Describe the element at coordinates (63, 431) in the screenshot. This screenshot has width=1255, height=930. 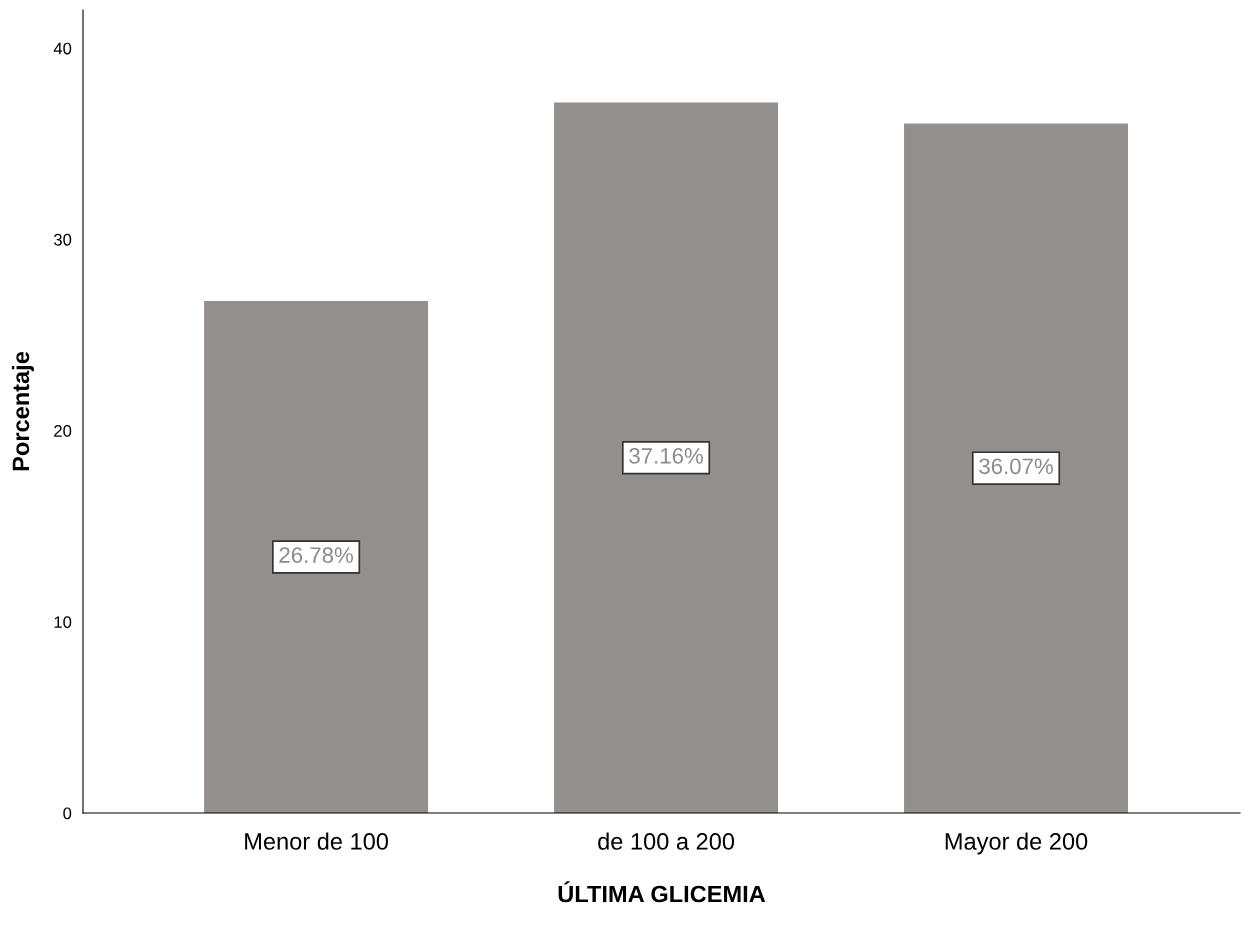
I see `y-tick-label: 20` at that location.